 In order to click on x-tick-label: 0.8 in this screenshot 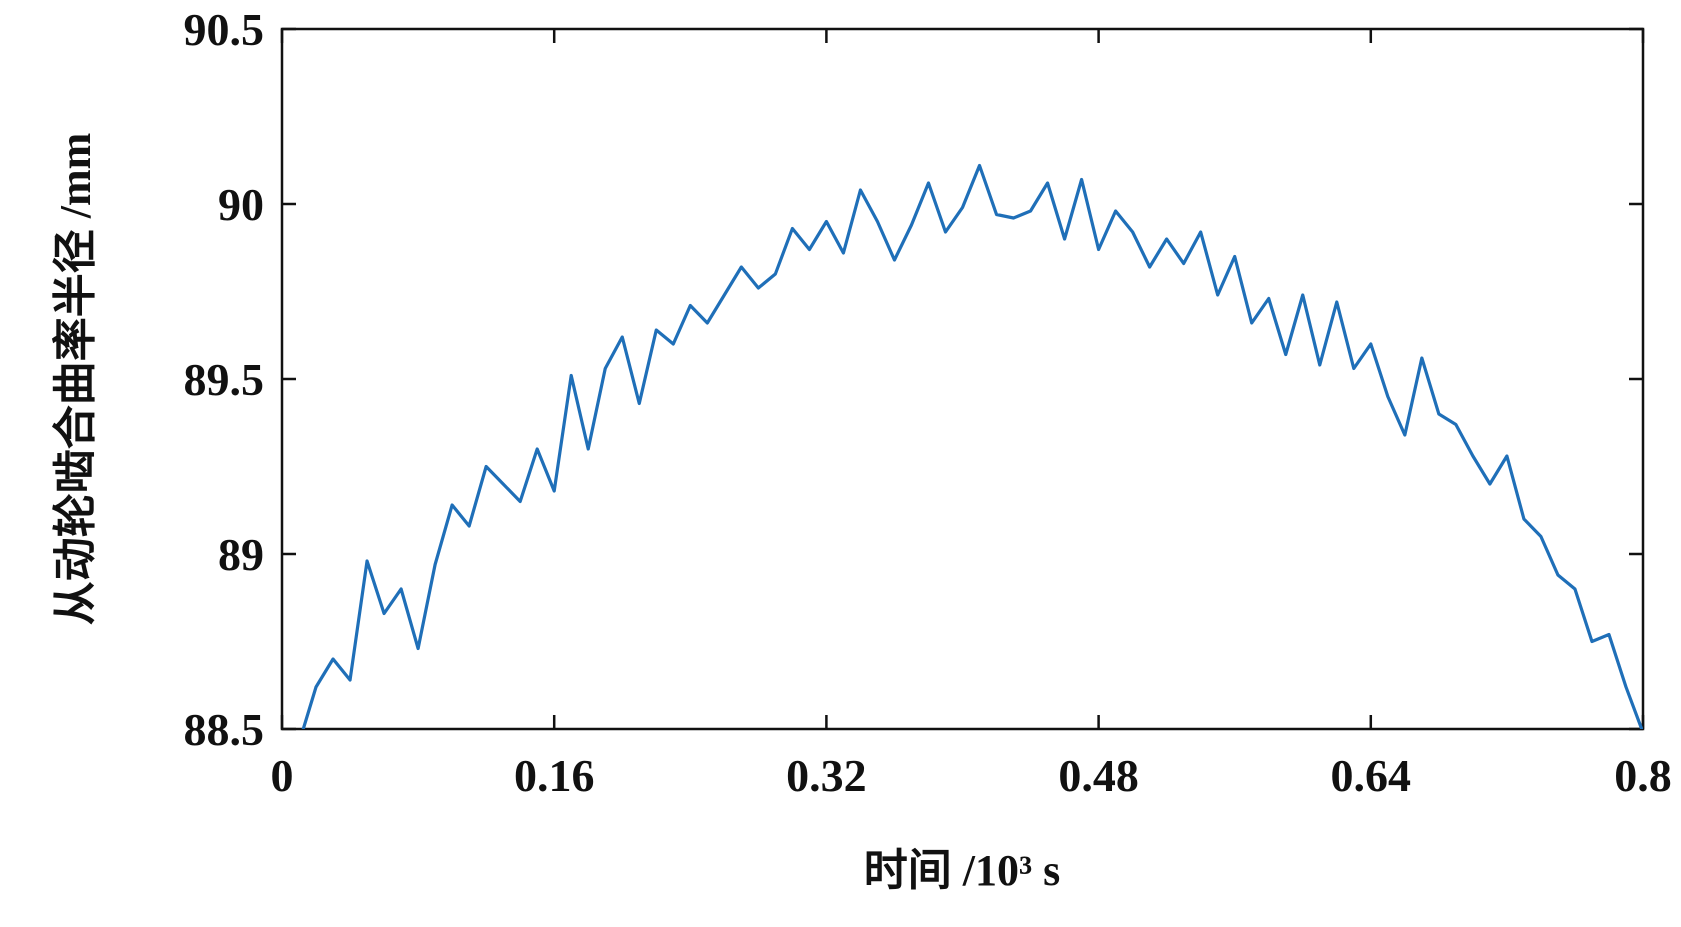, I will do `click(1643, 775)`.